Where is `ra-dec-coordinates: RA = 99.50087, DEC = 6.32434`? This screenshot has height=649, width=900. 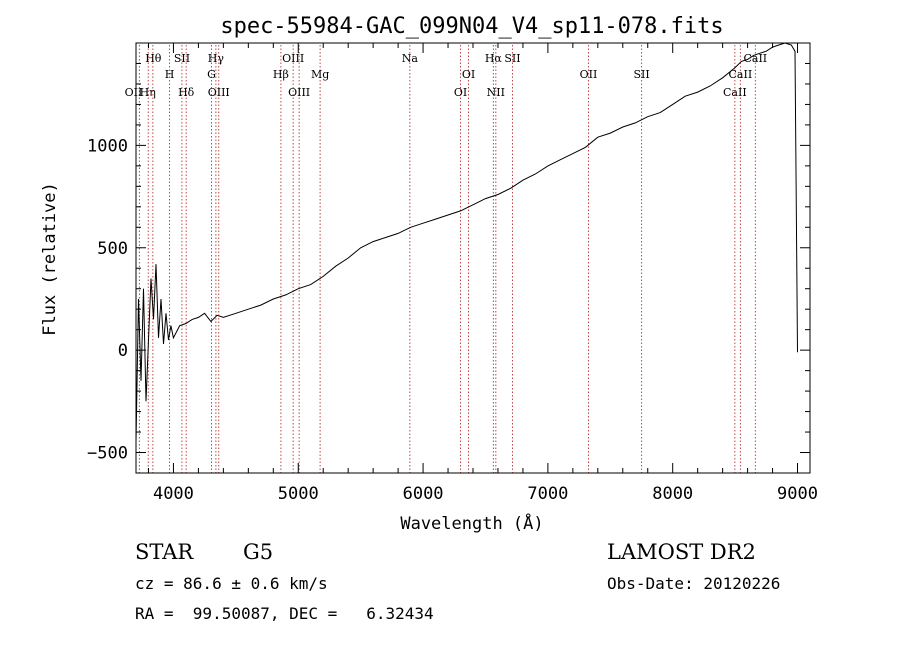
ra-dec-coordinates: RA = 99.50087, DEC = 6.32434 is located at coordinates (284, 613).